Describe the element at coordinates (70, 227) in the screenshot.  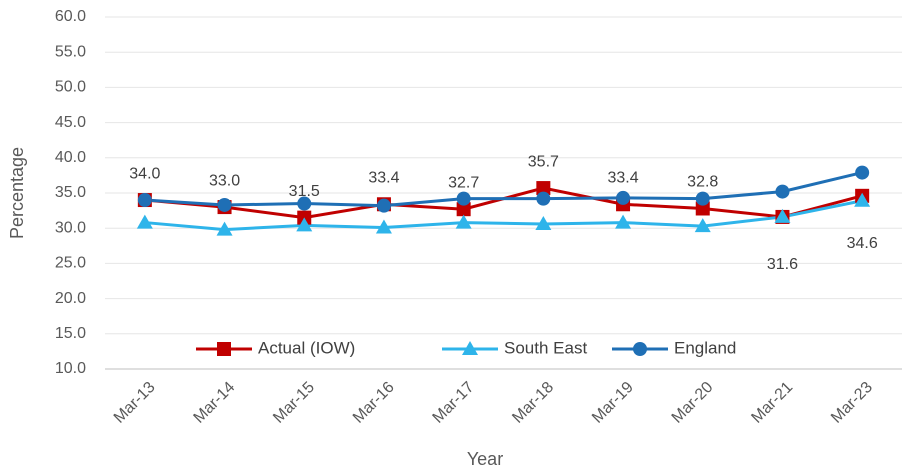
I see `y-tick-label: 30.0` at that location.